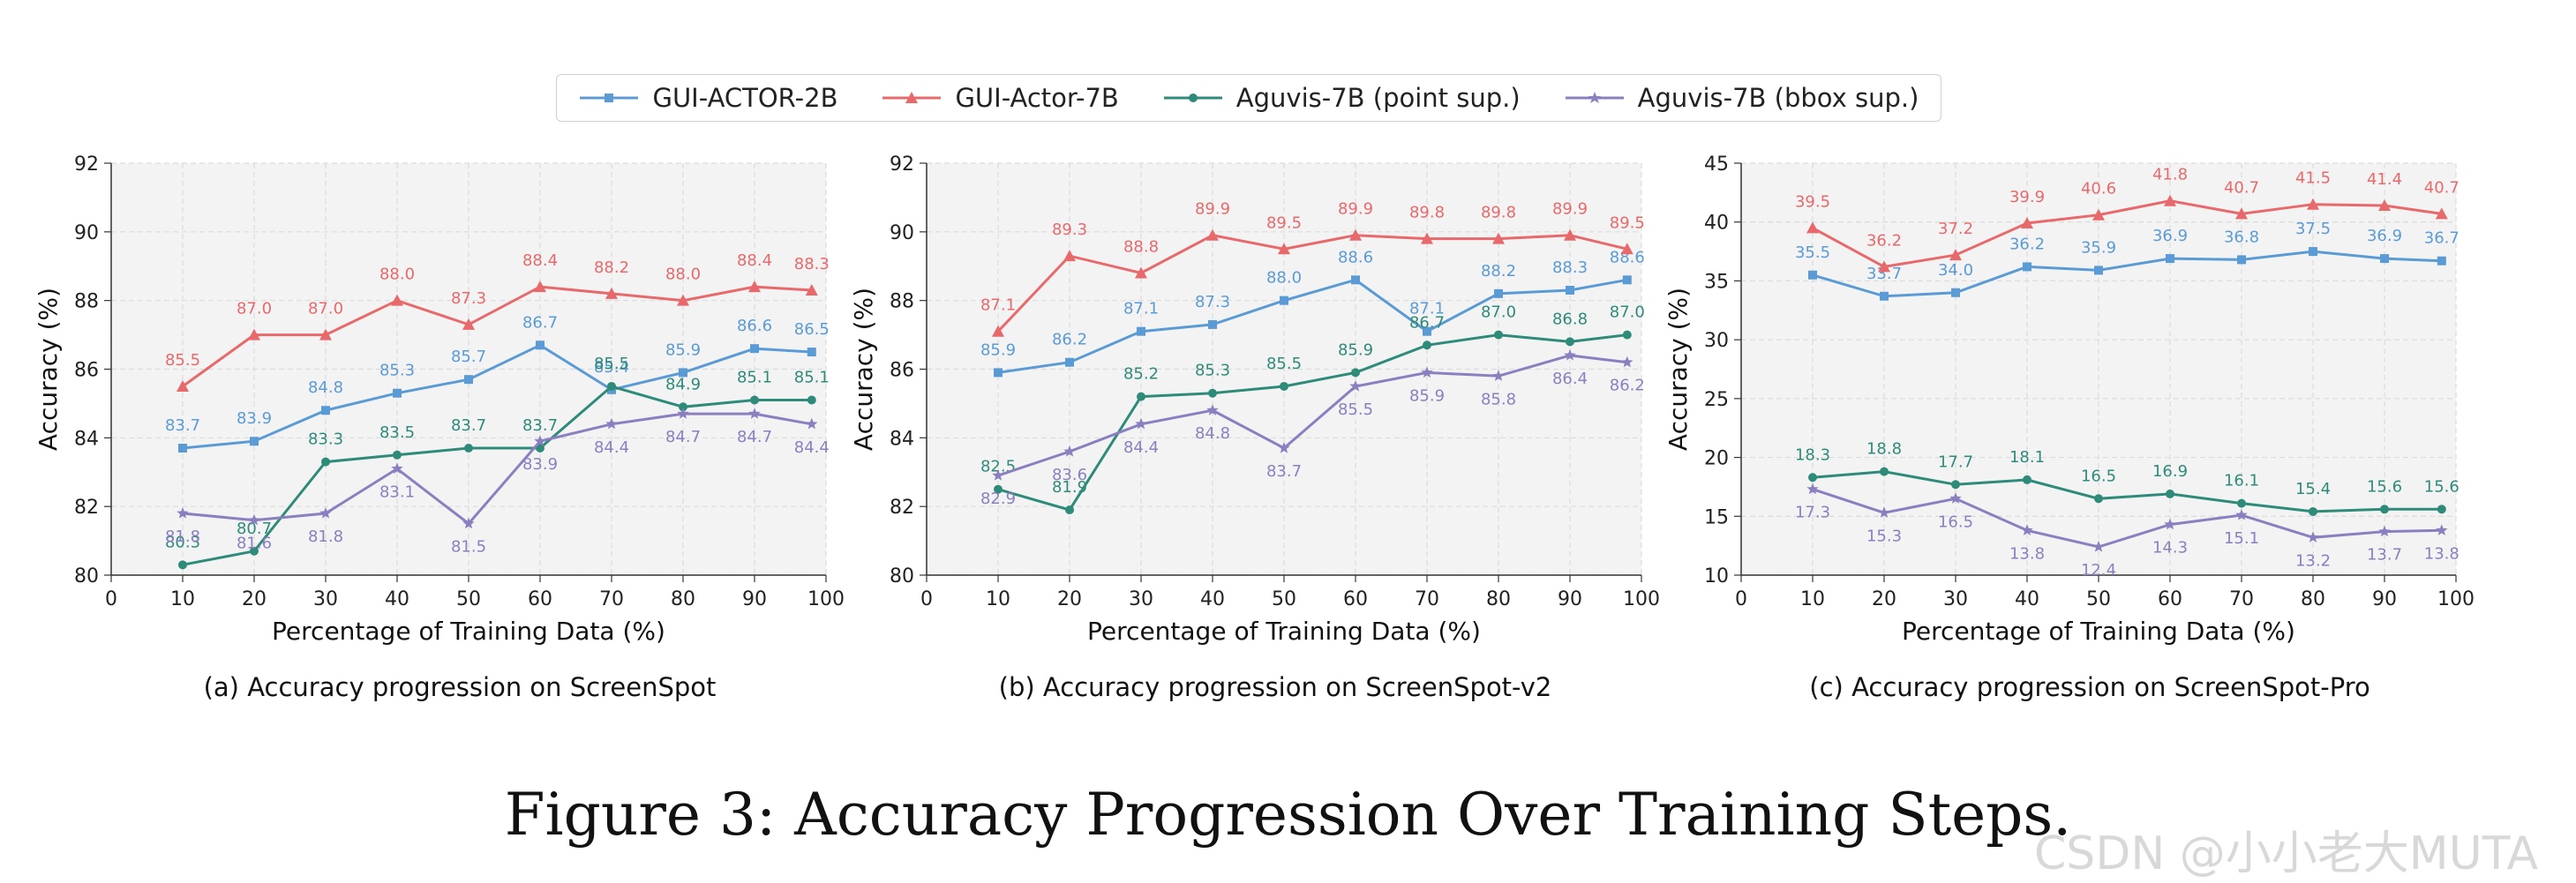 The width and height of the screenshot is (2576, 883). Describe the element at coordinates (182, 599) in the screenshot. I see `x-tick-label: 10` at that location.